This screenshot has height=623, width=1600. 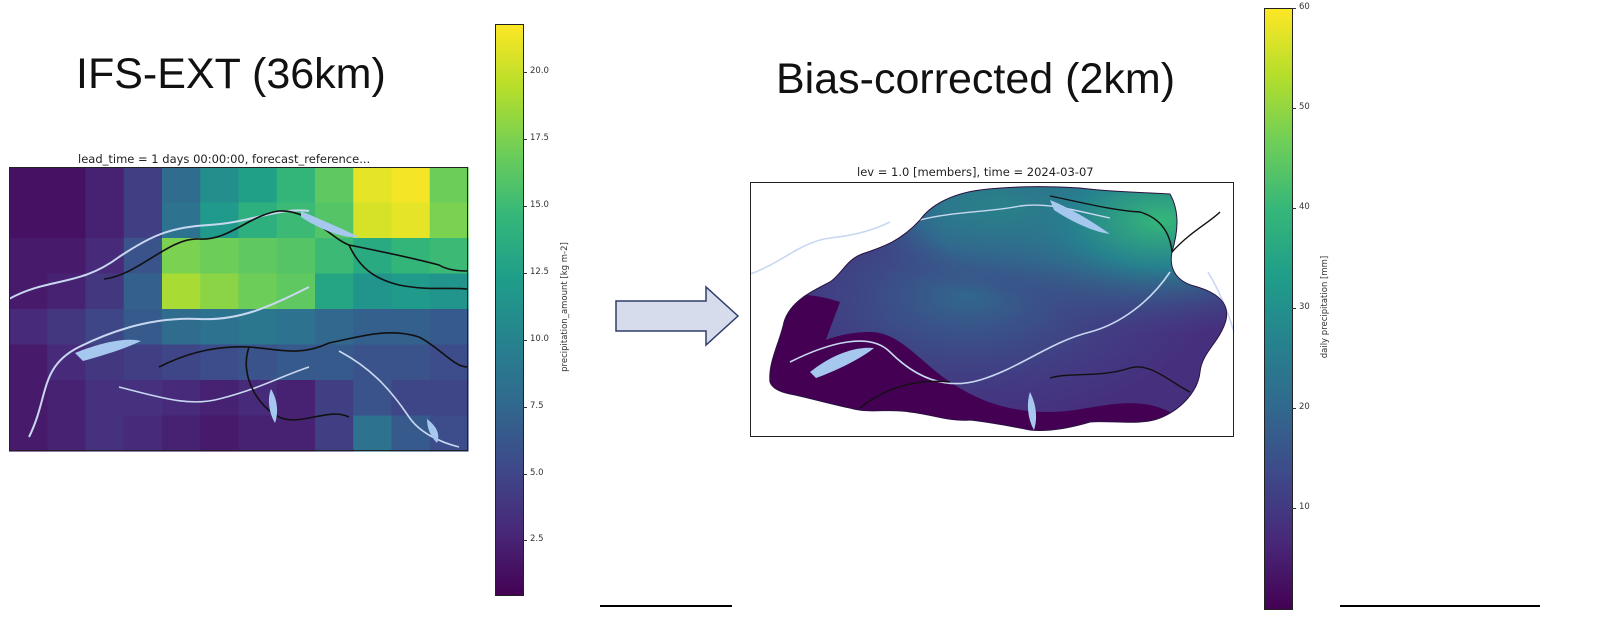 What do you see at coordinates (1325, 307) in the screenshot?
I see `right-colorbar-label: daily precipitation [mm]` at bounding box center [1325, 307].